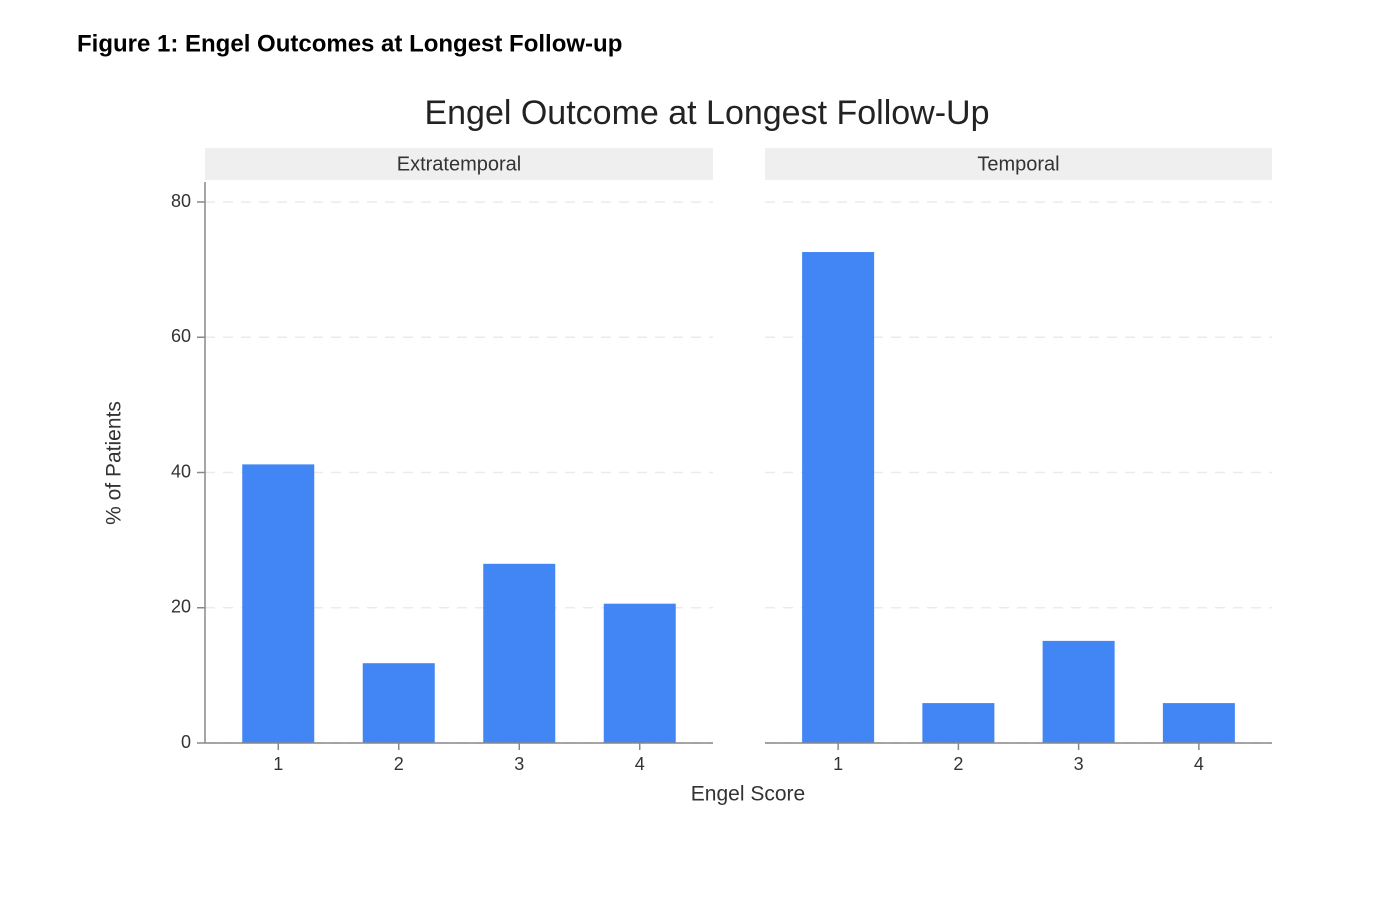  I want to click on x-axis-label: Engel Score, so click(748, 794).